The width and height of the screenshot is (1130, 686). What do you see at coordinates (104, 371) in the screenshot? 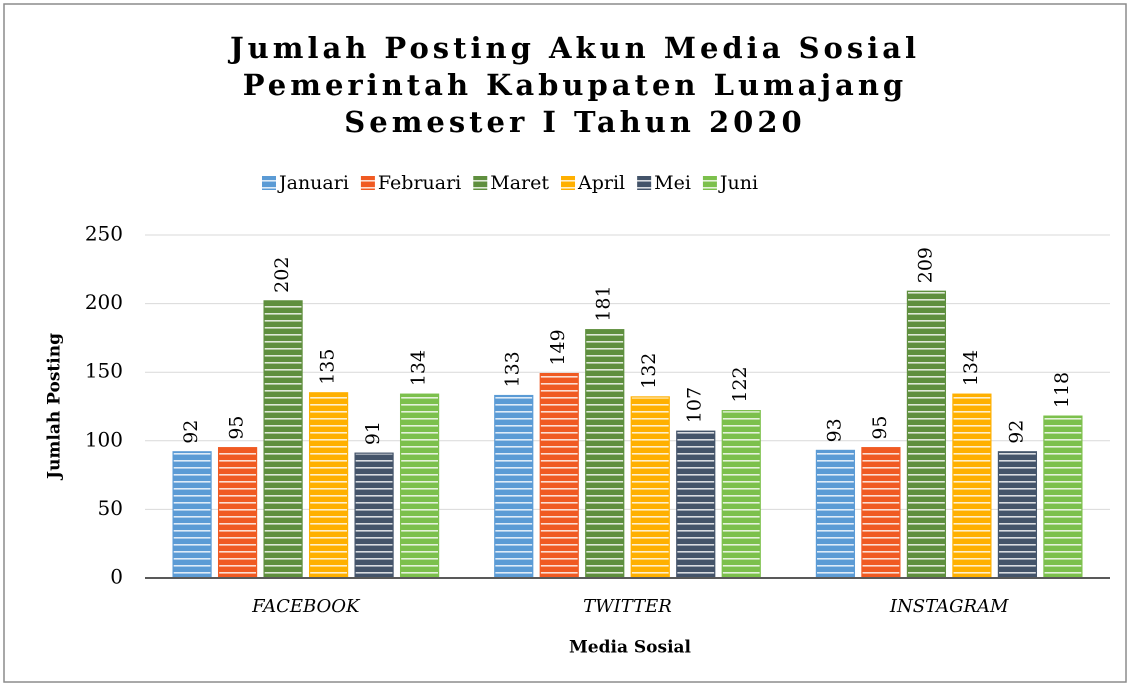
I see `y-tick-label: 150` at bounding box center [104, 371].